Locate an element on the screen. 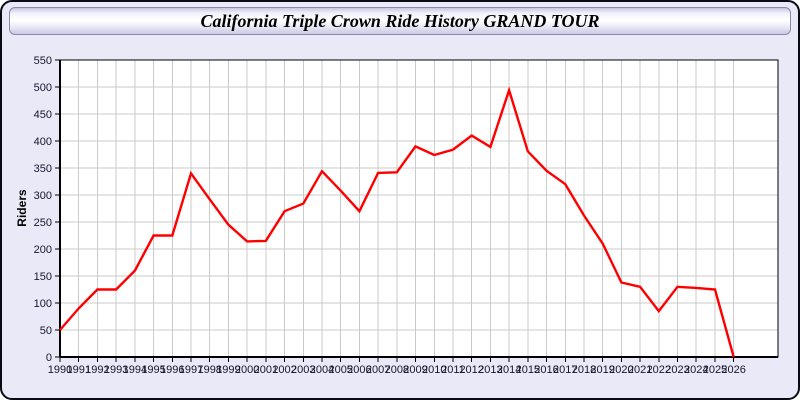 The height and width of the screenshot is (400, 800). x-tick-label: 1997 is located at coordinates (191, 370).